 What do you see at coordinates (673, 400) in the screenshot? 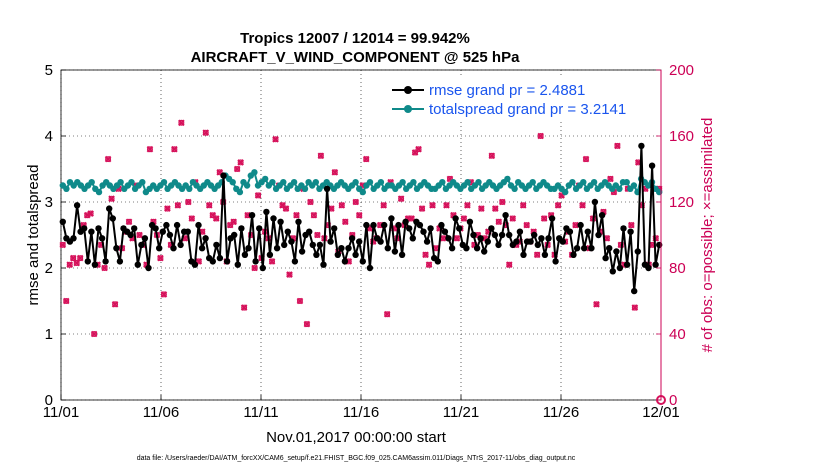
I see `y-right-tick-label: 0` at bounding box center [673, 400].